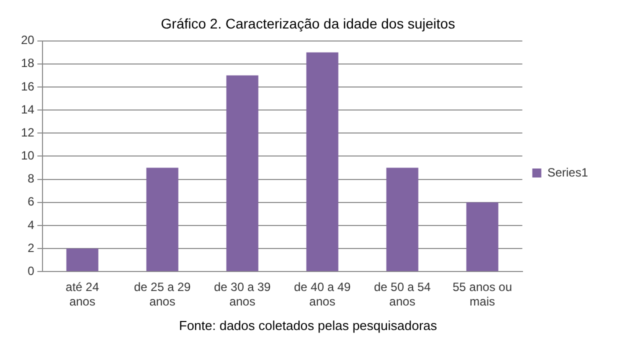 This screenshot has width=621, height=347. I want to click on x-tick-label: de 30 a 39 anos, so click(243, 294).